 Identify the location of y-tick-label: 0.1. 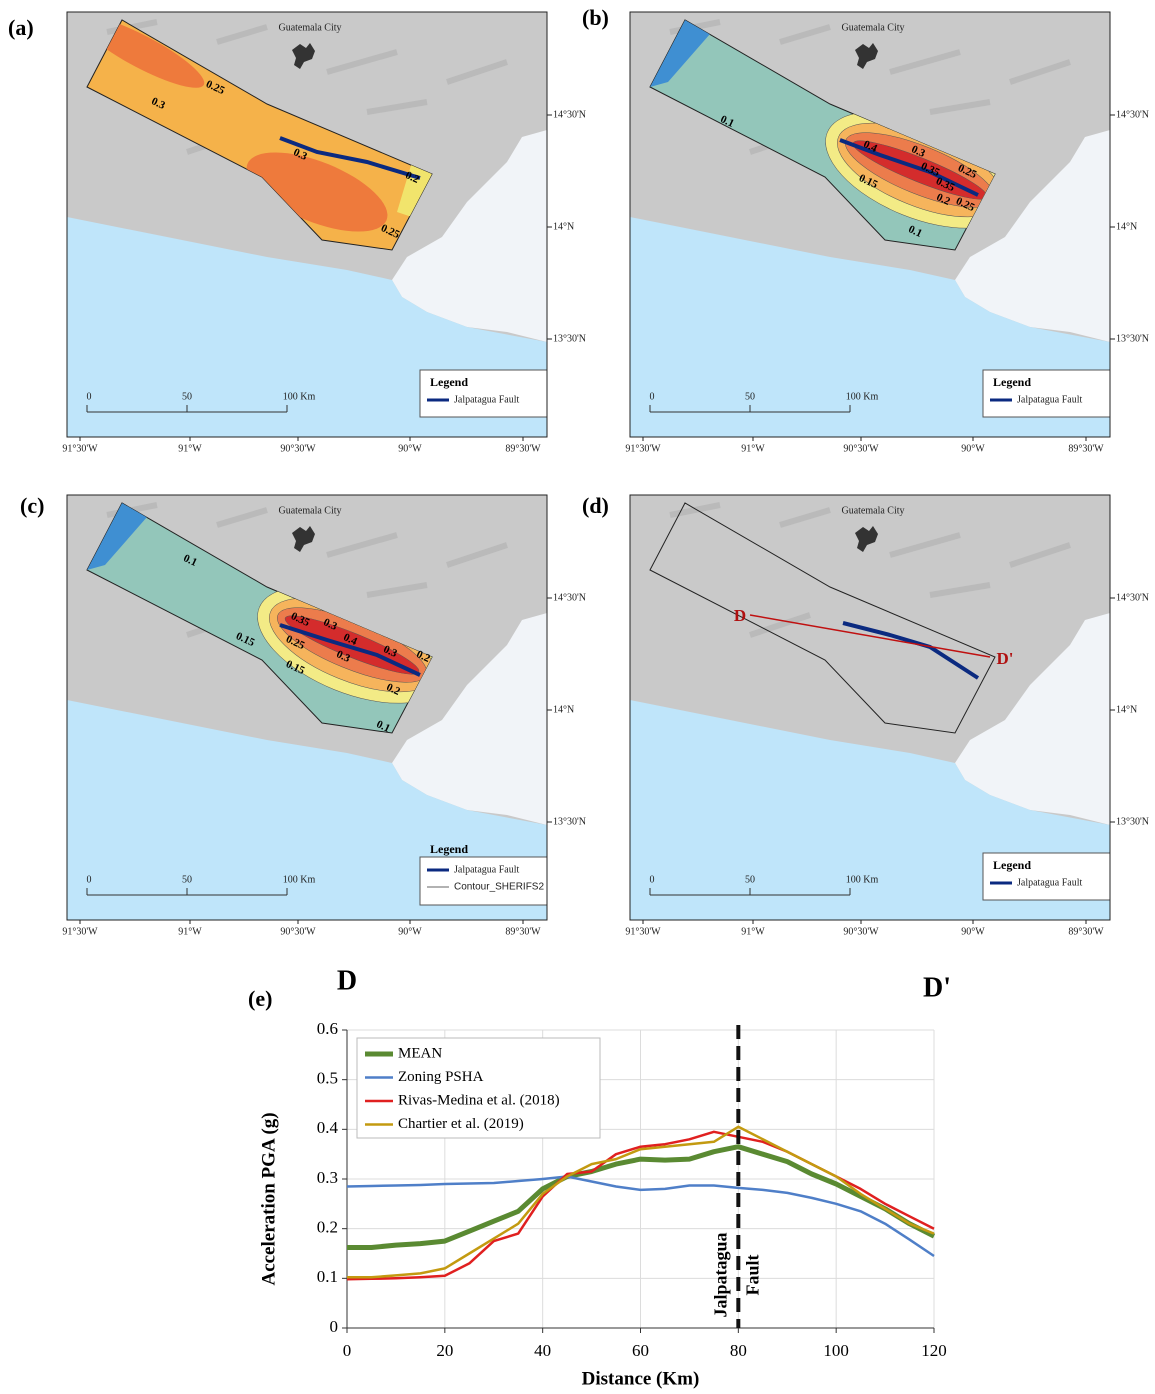
(327, 1276).